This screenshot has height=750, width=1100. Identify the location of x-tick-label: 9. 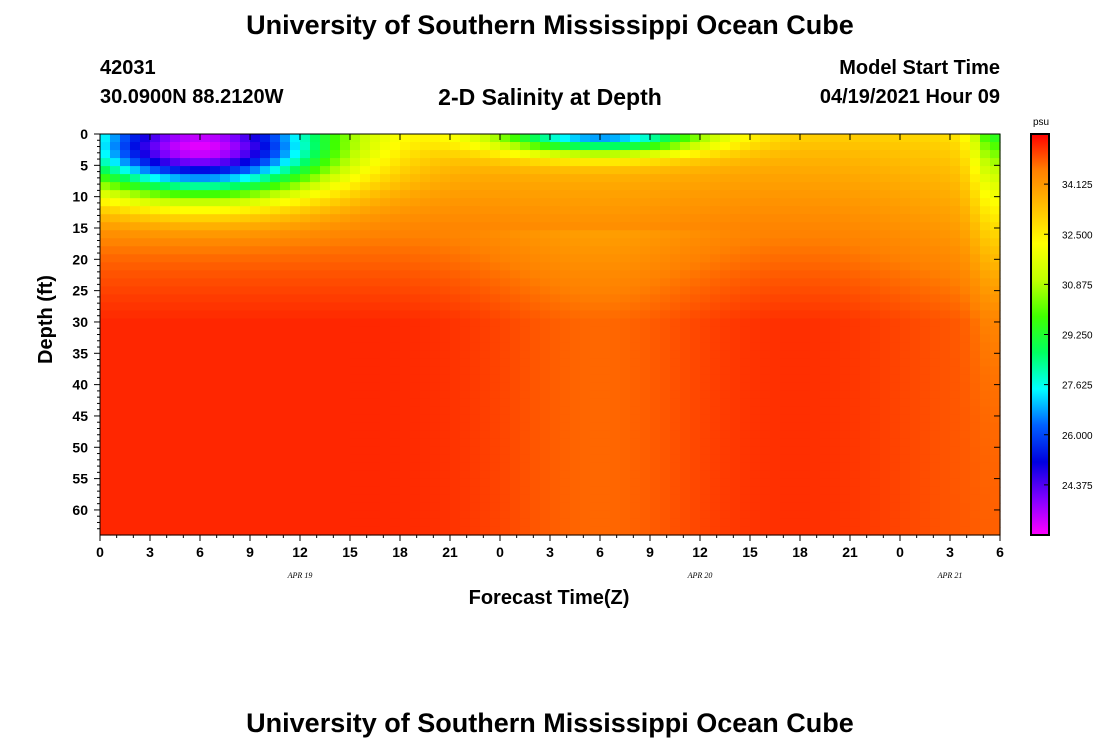
(250, 552).